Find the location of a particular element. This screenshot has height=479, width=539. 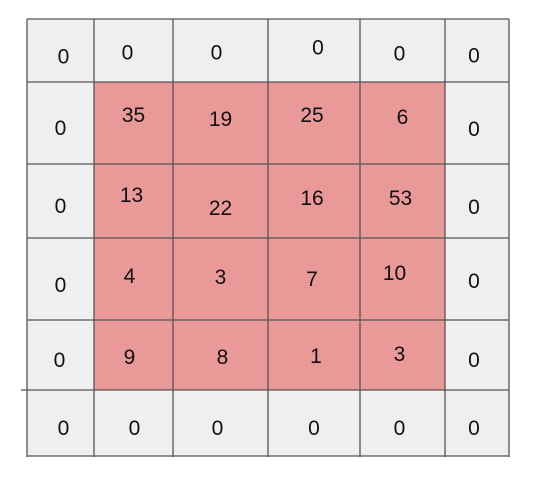

matrix-cell-value: 16 is located at coordinates (311, 198).